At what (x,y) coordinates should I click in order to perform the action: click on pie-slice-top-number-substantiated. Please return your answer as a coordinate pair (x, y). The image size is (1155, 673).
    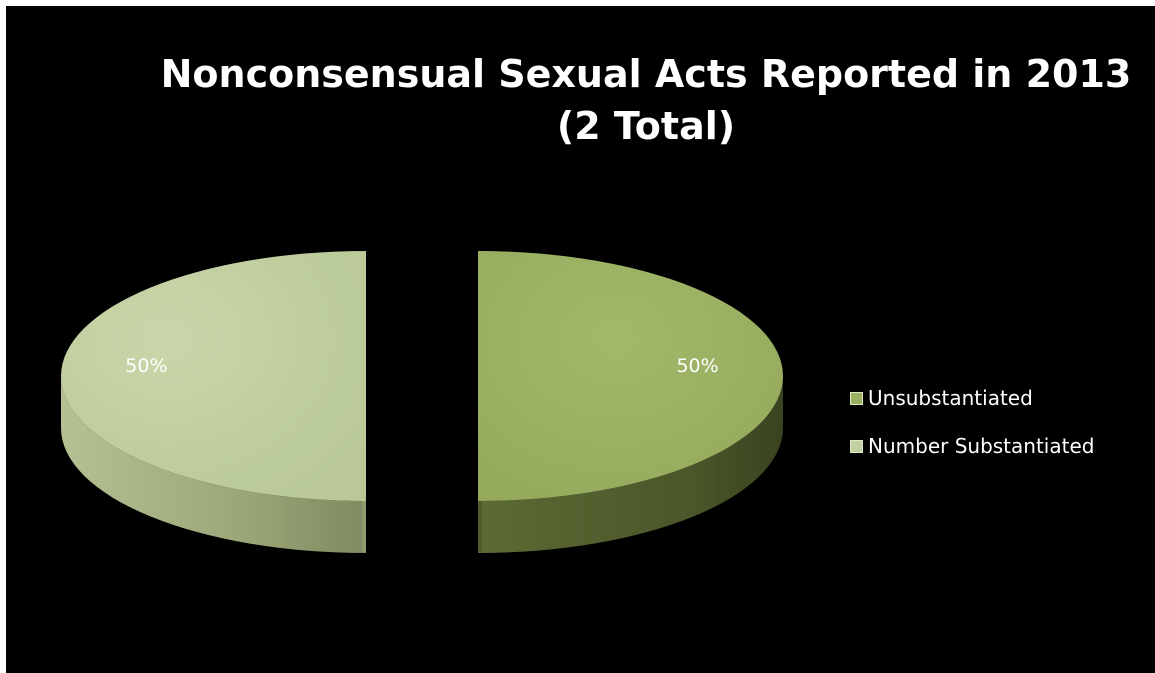
    Looking at the image, I should click on (213, 376).